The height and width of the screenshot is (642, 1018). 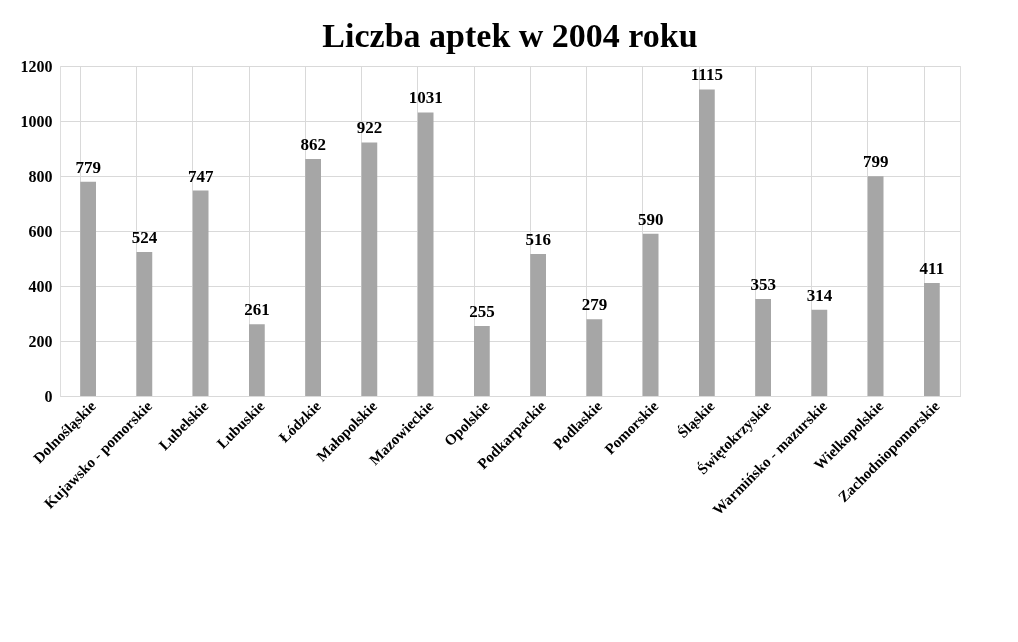 What do you see at coordinates (706, 75) in the screenshot?
I see `data-label: 1115` at bounding box center [706, 75].